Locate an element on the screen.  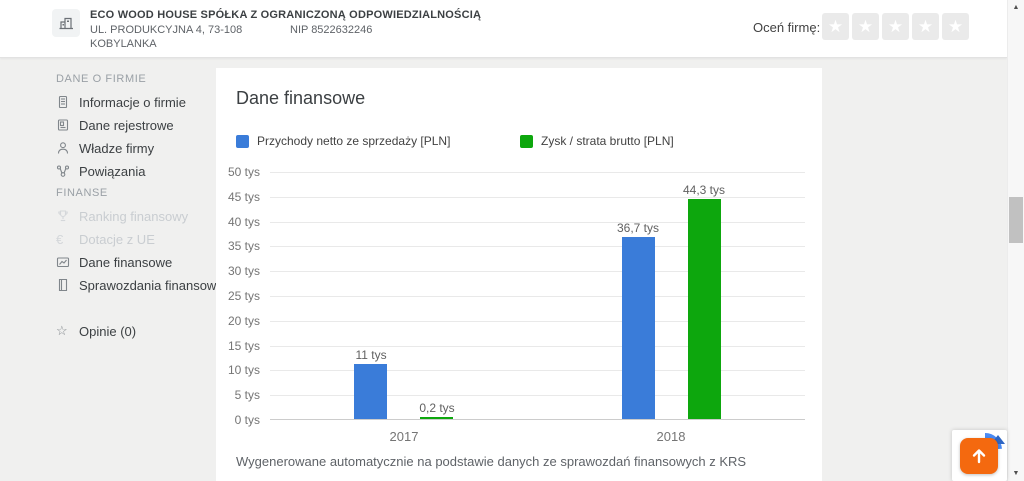
sidebar-item-label: Dane finansowe is located at coordinates (126, 262).